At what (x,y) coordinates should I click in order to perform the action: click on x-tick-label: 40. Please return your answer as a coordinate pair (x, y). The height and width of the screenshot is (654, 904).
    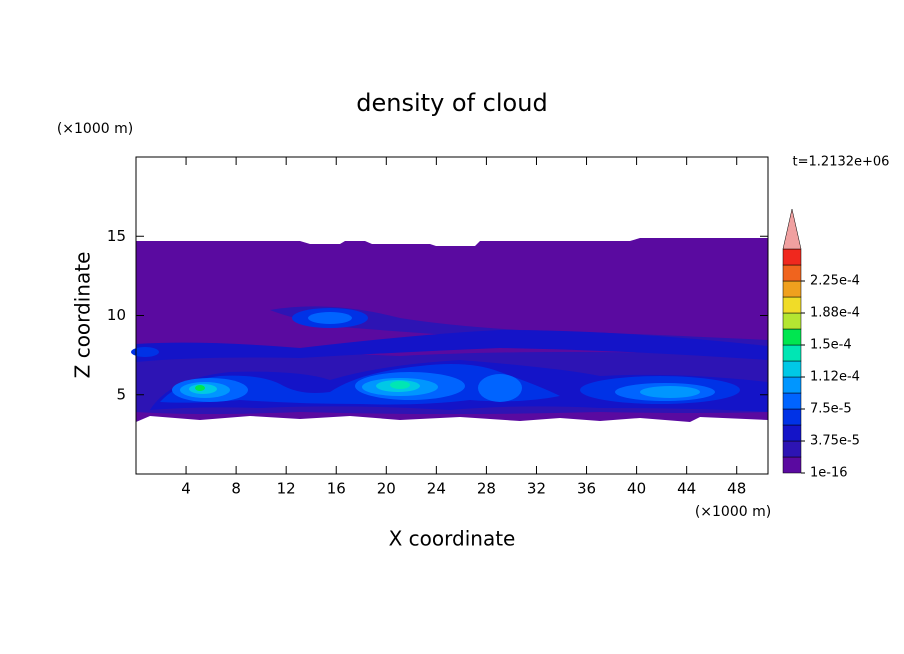
    Looking at the image, I should click on (636, 489).